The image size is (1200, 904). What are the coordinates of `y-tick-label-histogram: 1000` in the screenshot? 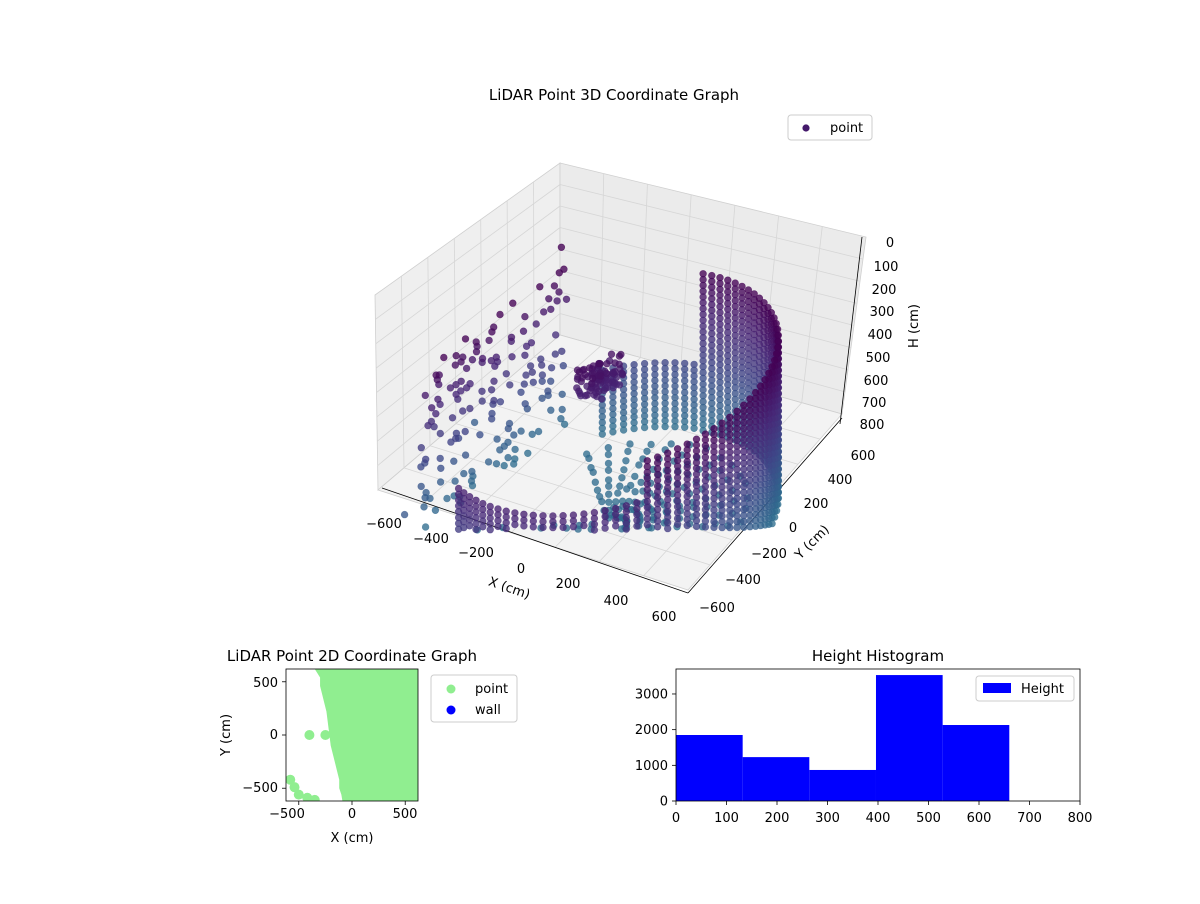 It's located at (651, 766).